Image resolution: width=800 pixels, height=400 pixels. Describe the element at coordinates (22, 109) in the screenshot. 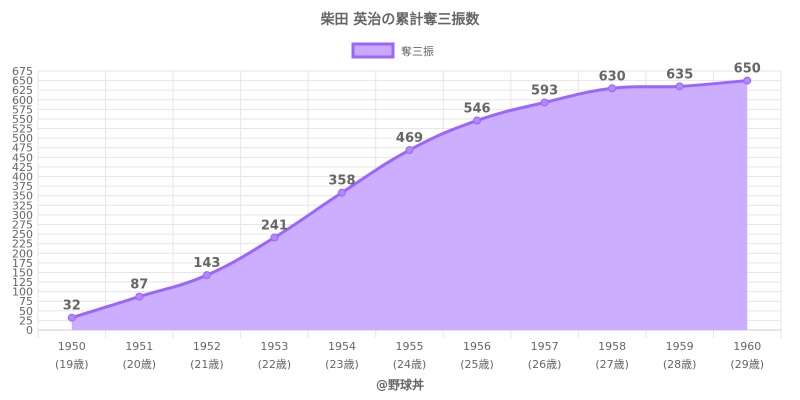

I see `y-tick-label: 575` at that location.